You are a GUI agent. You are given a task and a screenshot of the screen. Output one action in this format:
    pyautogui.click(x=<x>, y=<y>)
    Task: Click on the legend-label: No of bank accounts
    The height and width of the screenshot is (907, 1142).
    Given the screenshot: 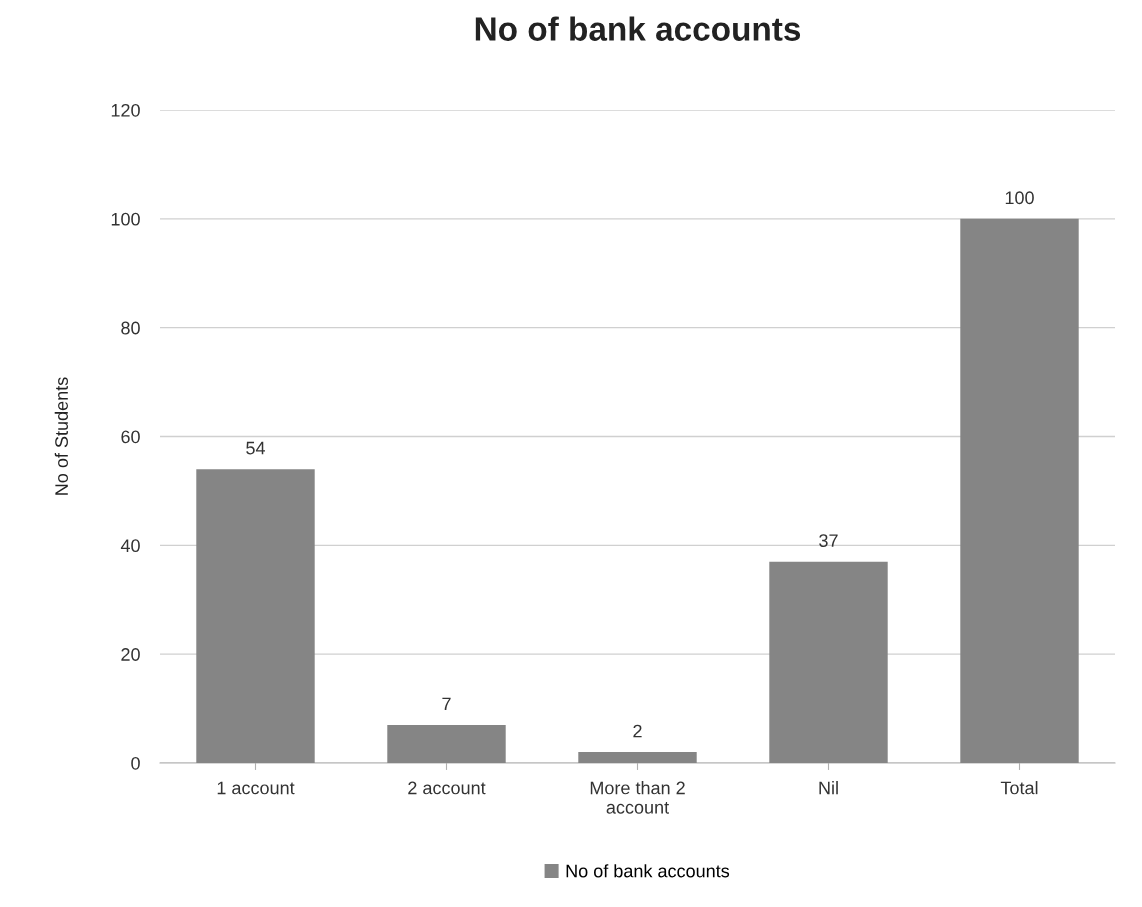 What is the action you would take?
    pyautogui.click(x=648, y=871)
    